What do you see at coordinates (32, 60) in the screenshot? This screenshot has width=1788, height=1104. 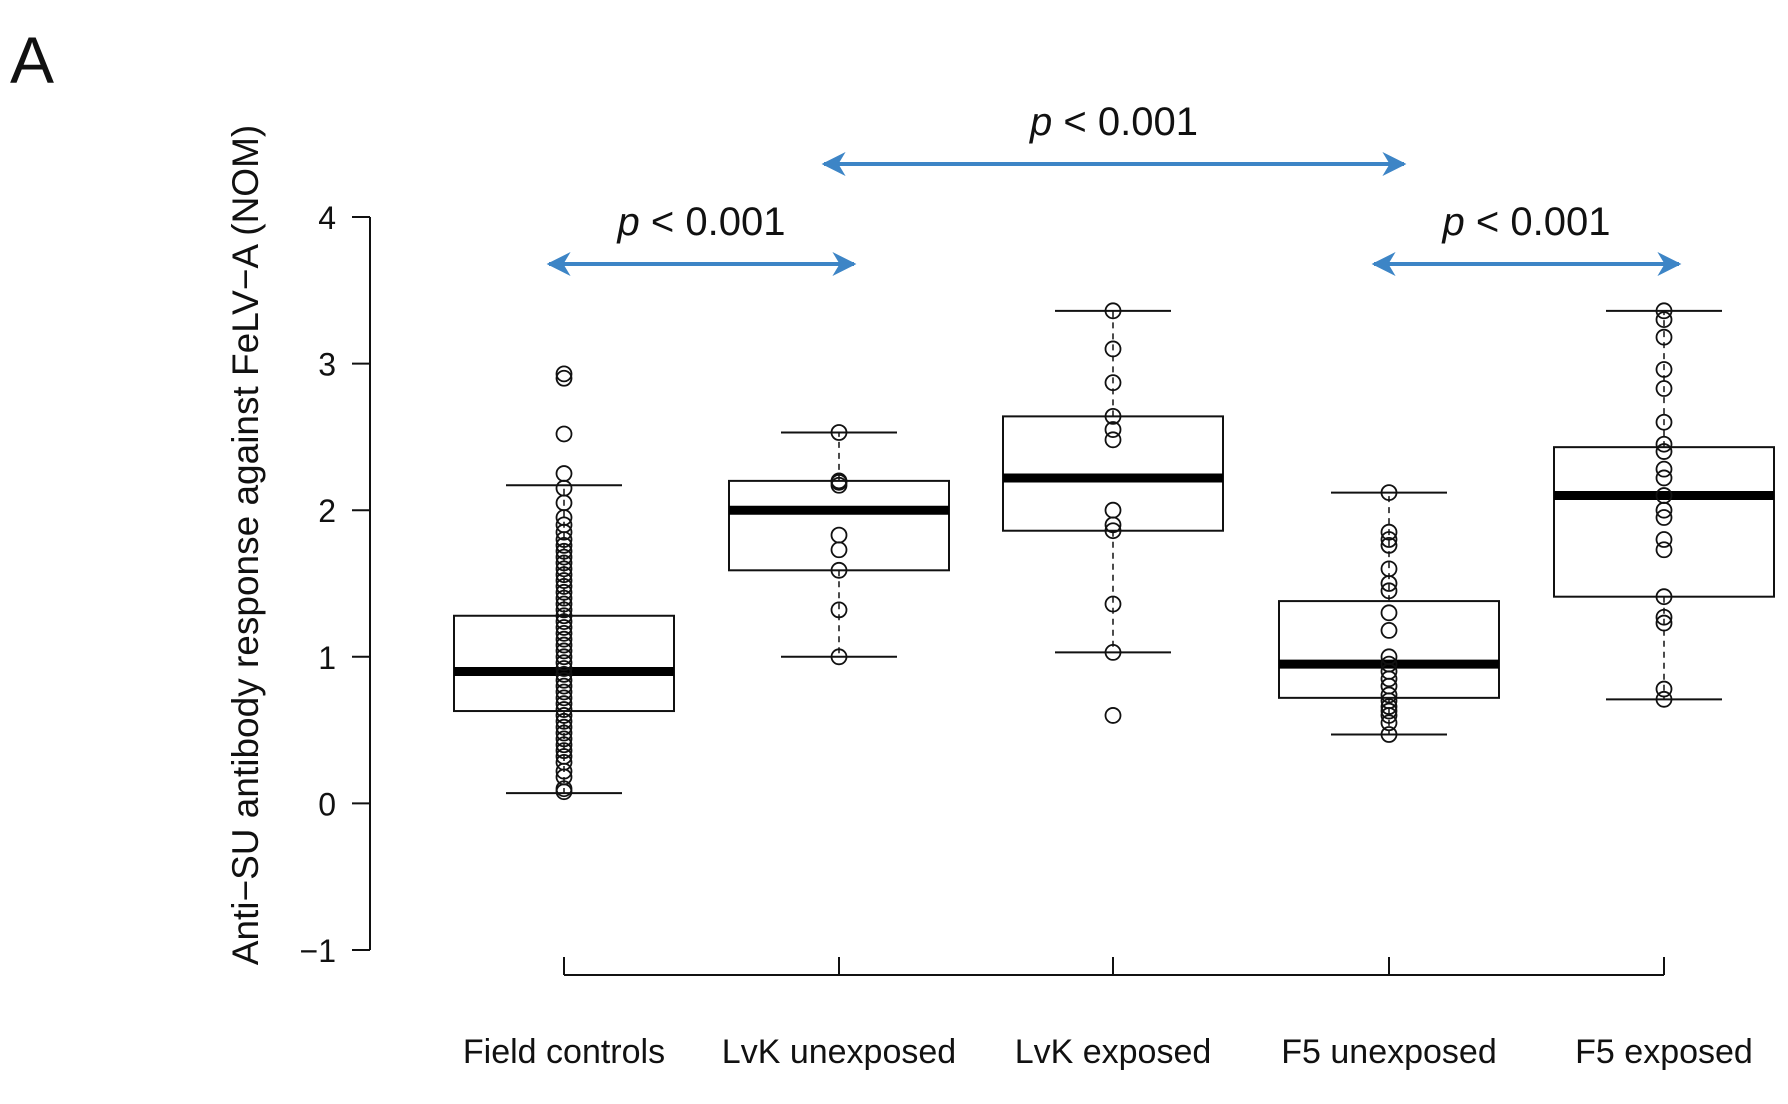 I see `panel-label: A` at bounding box center [32, 60].